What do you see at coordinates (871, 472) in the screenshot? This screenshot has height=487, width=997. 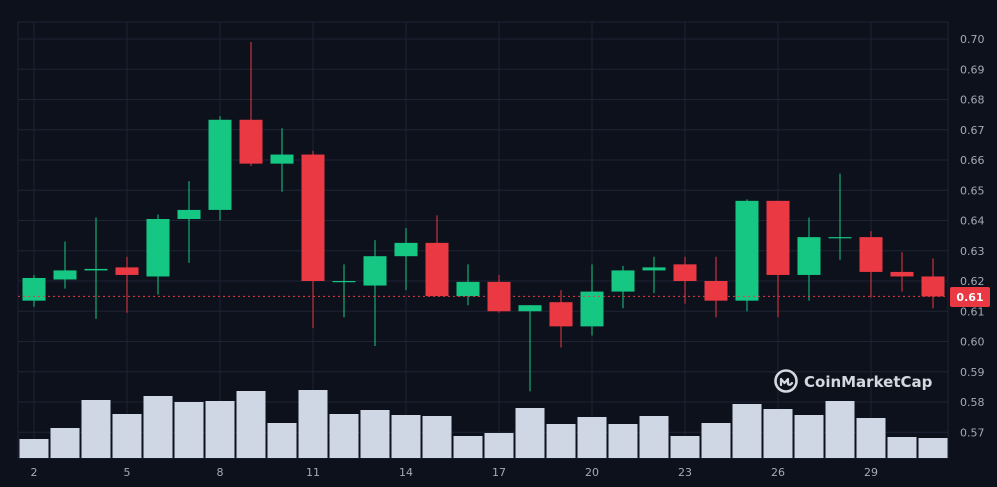 I see `x-tick-label: 29` at bounding box center [871, 472].